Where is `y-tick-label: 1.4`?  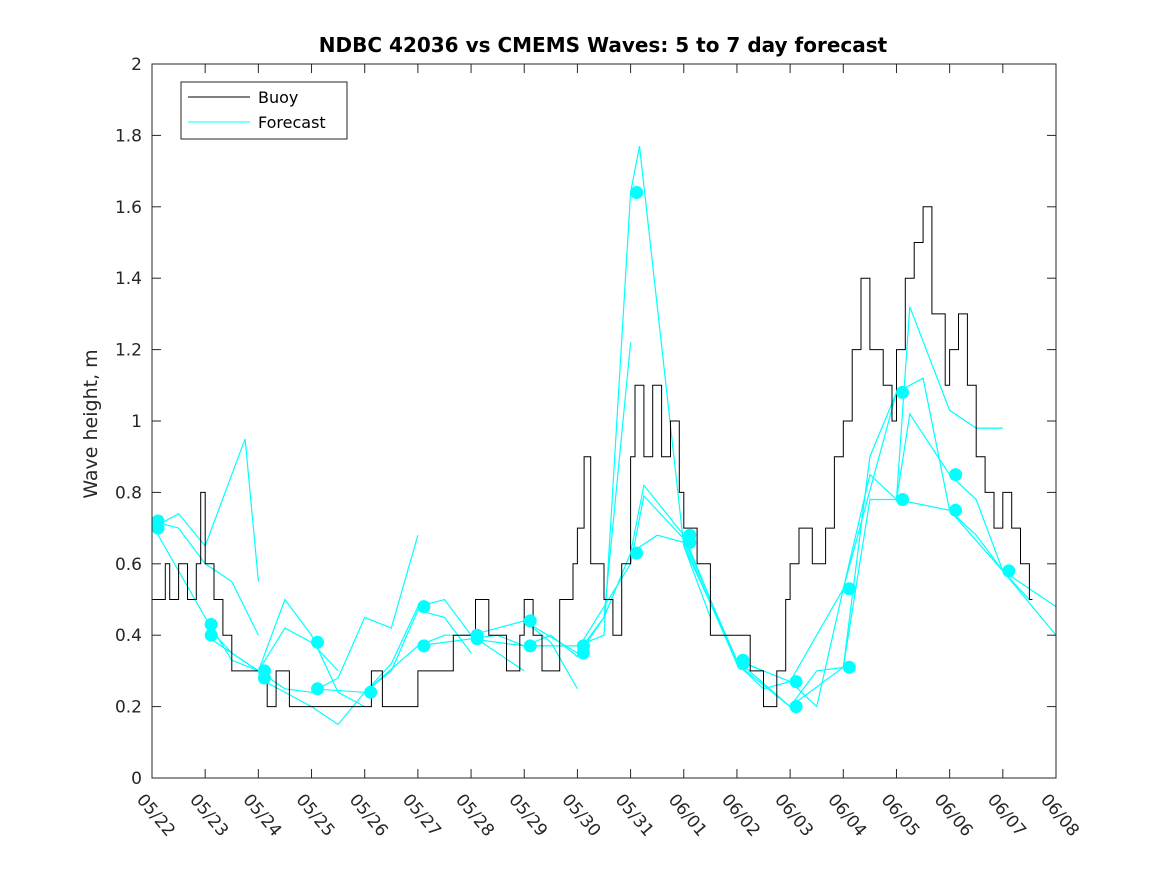 y-tick-label: 1.4 is located at coordinates (128, 279).